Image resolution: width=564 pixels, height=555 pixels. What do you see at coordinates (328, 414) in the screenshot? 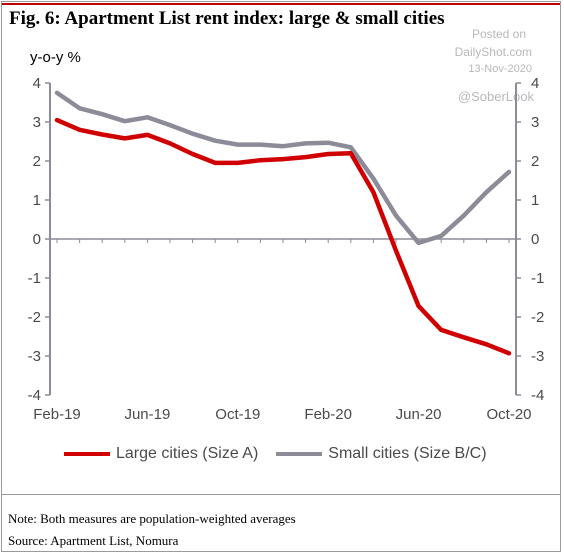
I see `x-tick-label: Feb-20` at bounding box center [328, 414].